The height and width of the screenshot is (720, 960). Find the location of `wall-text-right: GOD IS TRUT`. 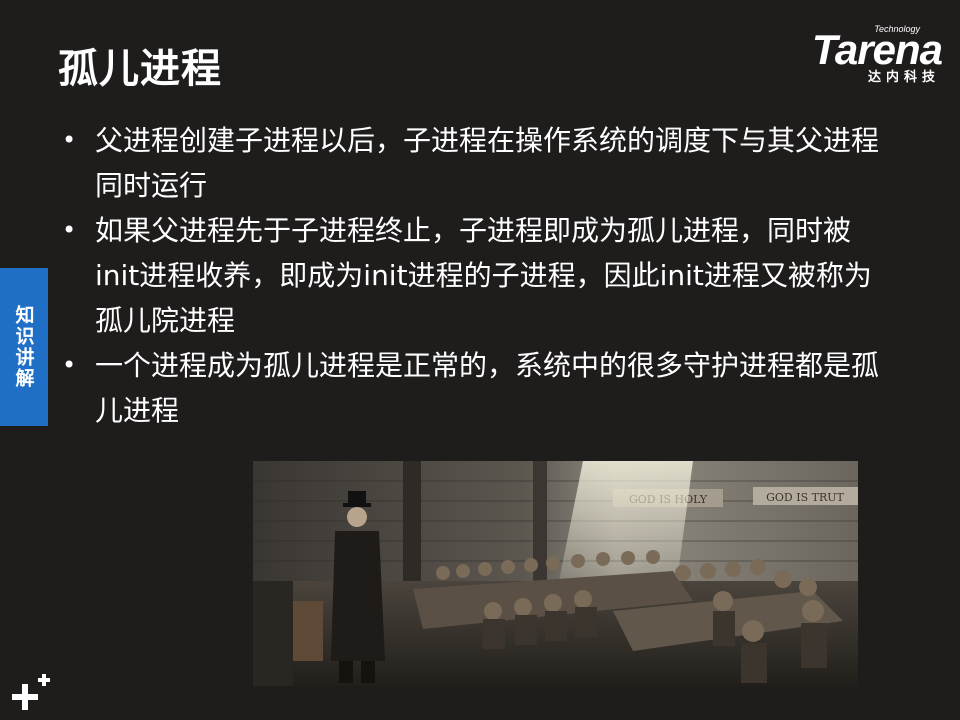

wall-text-right: GOD IS TRUT is located at coordinates (805, 497).